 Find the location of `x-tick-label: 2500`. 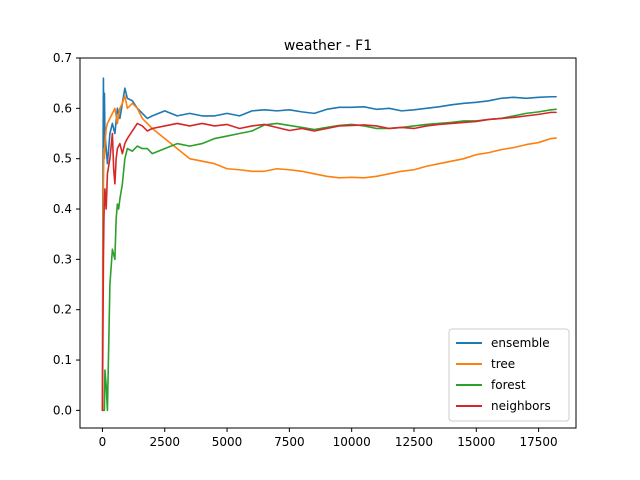

x-tick-label: 2500 is located at coordinates (164, 442).